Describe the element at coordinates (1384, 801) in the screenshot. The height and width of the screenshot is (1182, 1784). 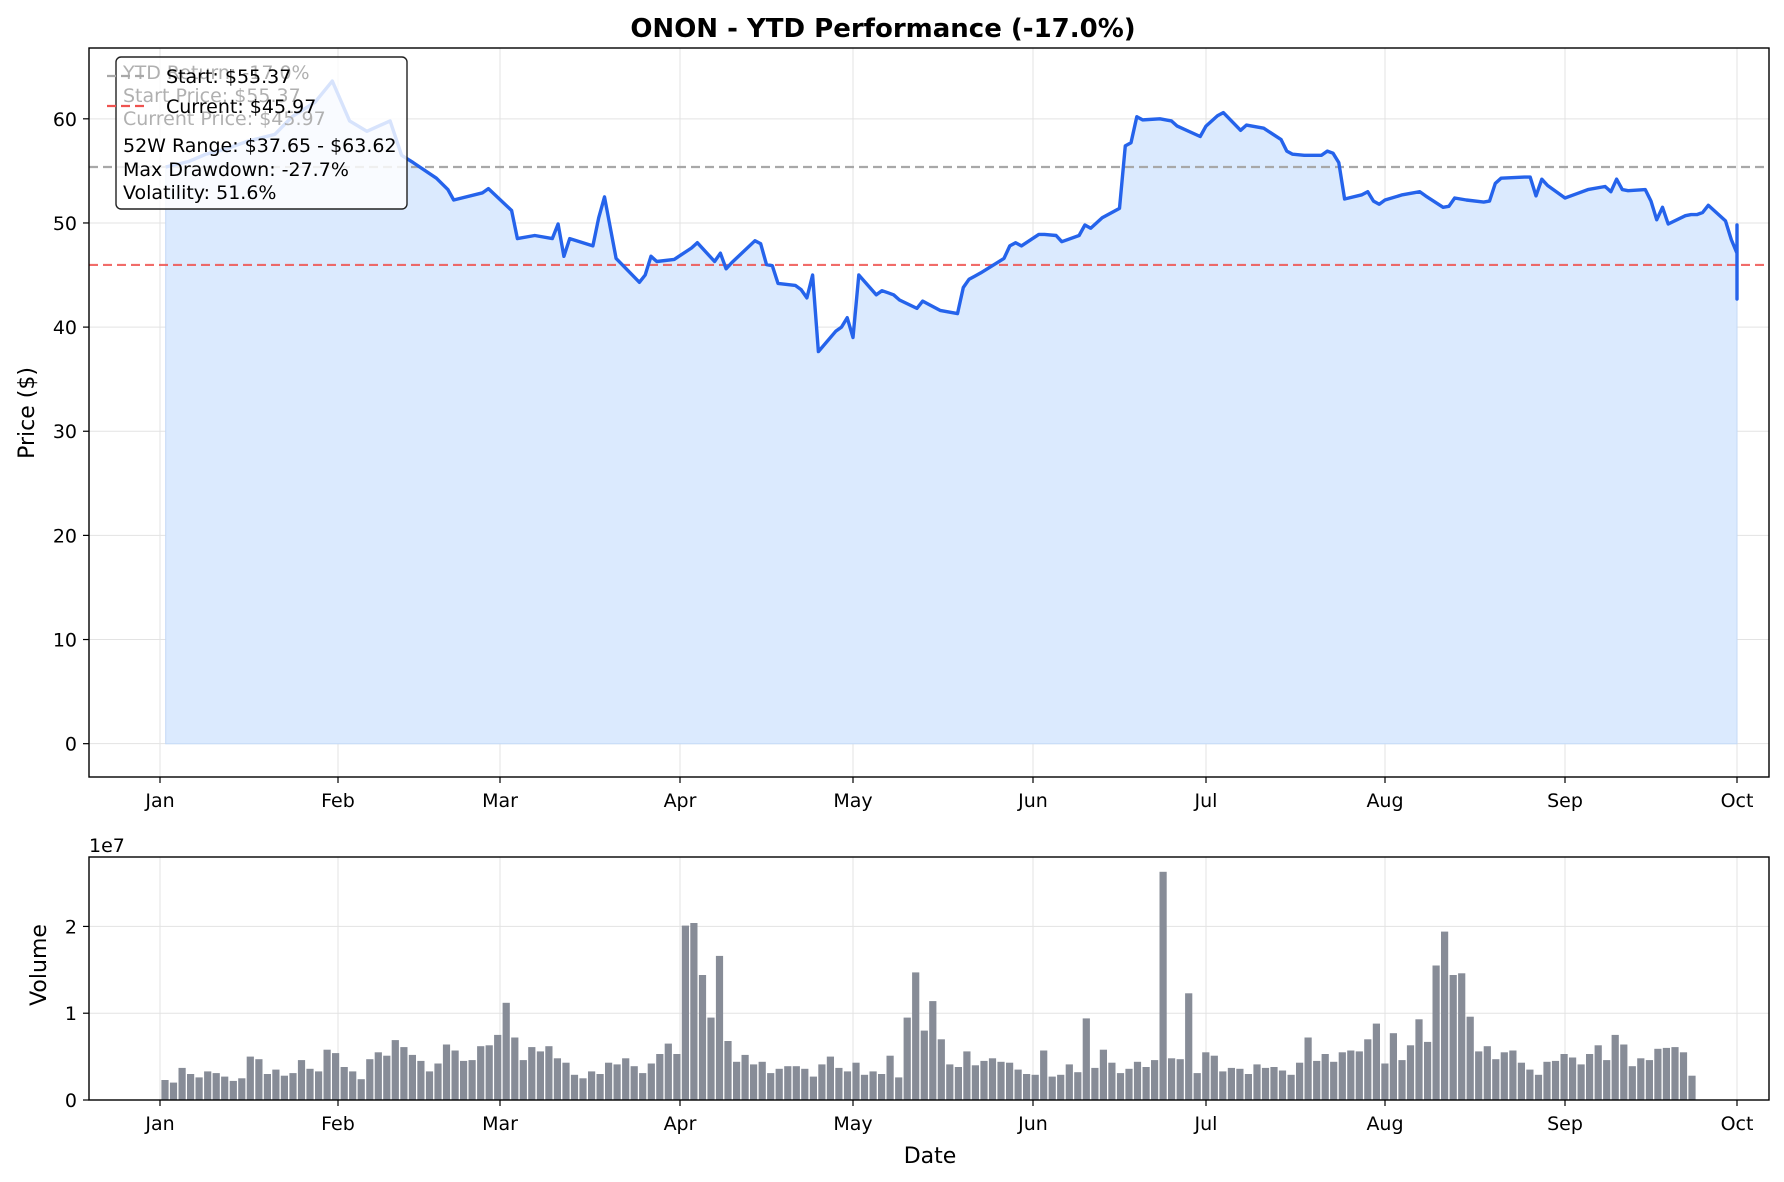
I see `price-x-tick-label: Aug` at that location.